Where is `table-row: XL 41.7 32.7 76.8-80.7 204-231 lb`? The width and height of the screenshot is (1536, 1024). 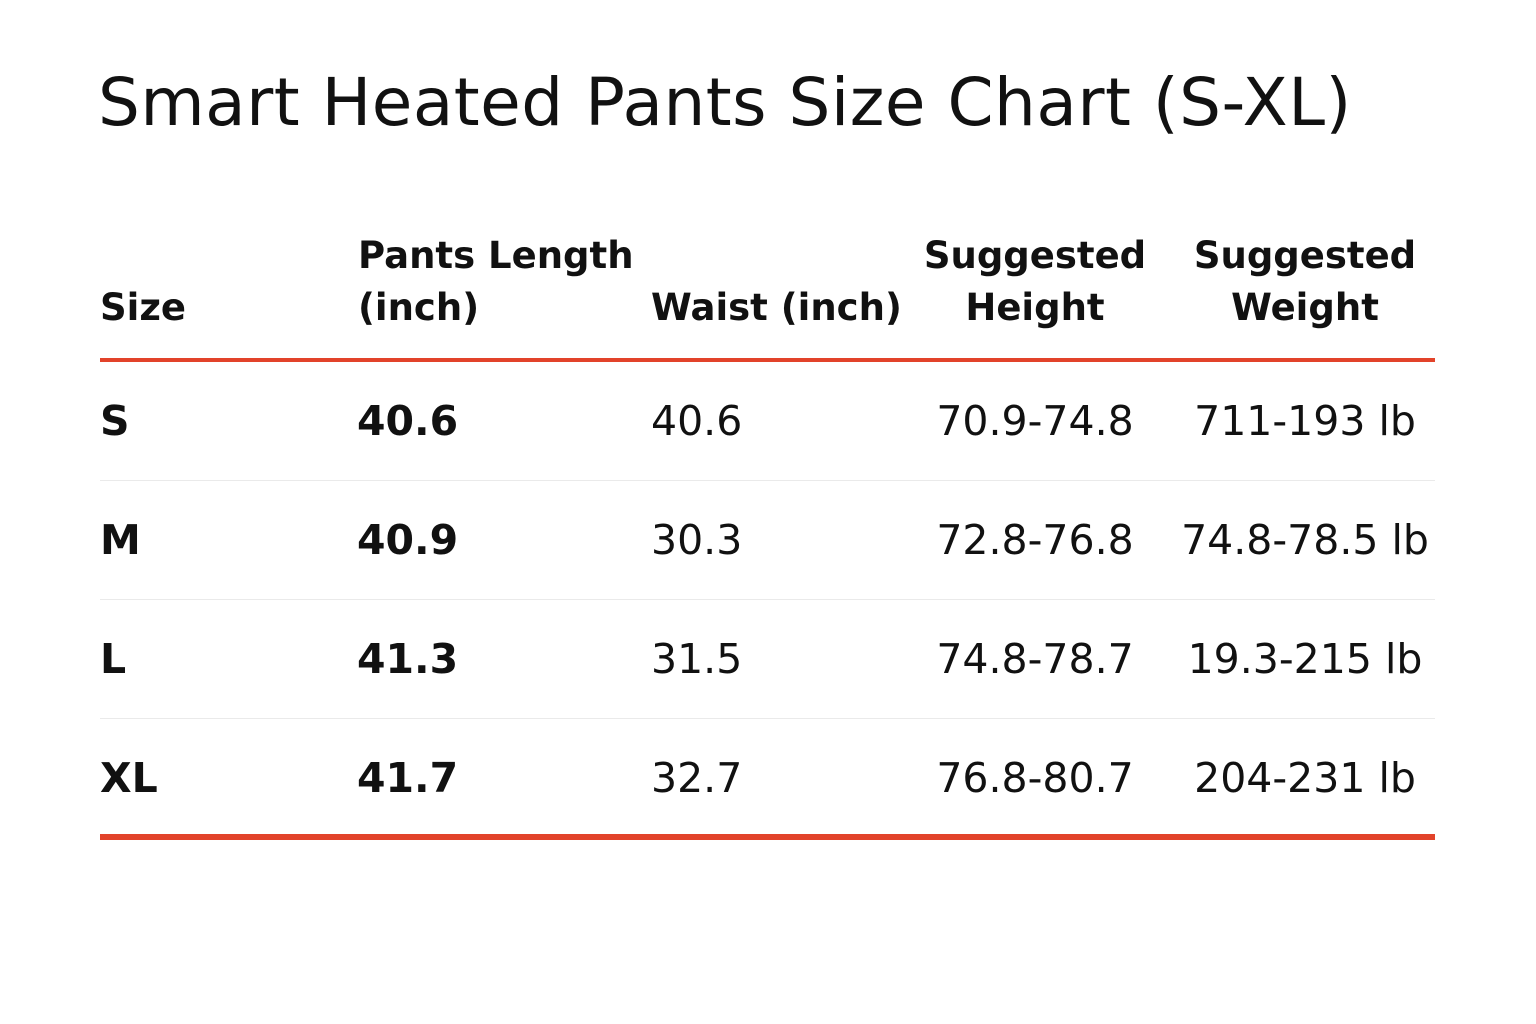 table-row: XL 41.7 32.7 76.8-80.7 204-231 lb is located at coordinates (767, 779).